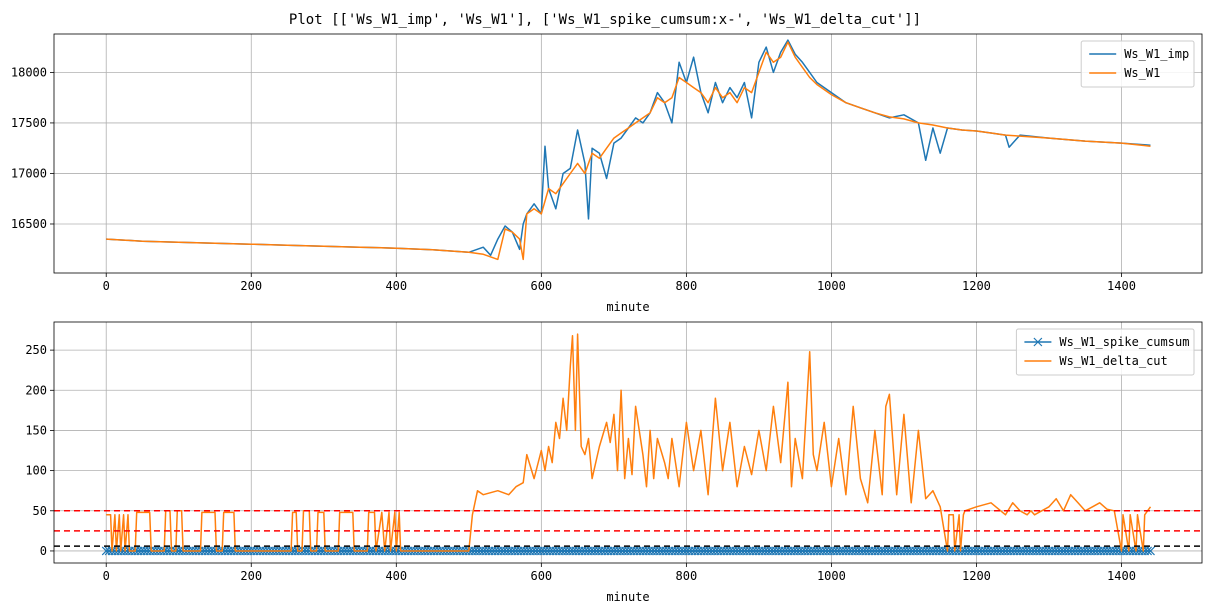 The image size is (1211, 611). Describe the element at coordinates (29, 224) in the screenshot. I see `y-tick-label: 16500` at that location.